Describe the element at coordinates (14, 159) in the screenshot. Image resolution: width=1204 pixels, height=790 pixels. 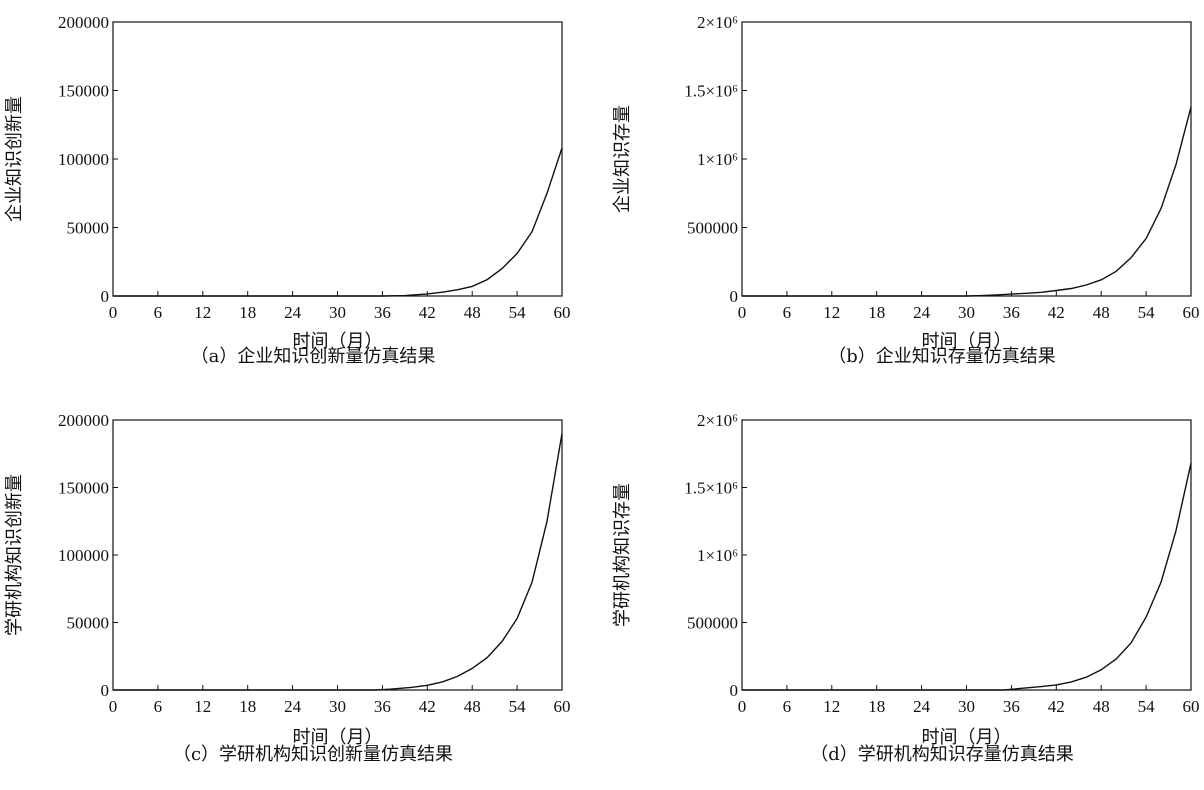
I see `y-axis-title: 企业知识创新量` at that location.